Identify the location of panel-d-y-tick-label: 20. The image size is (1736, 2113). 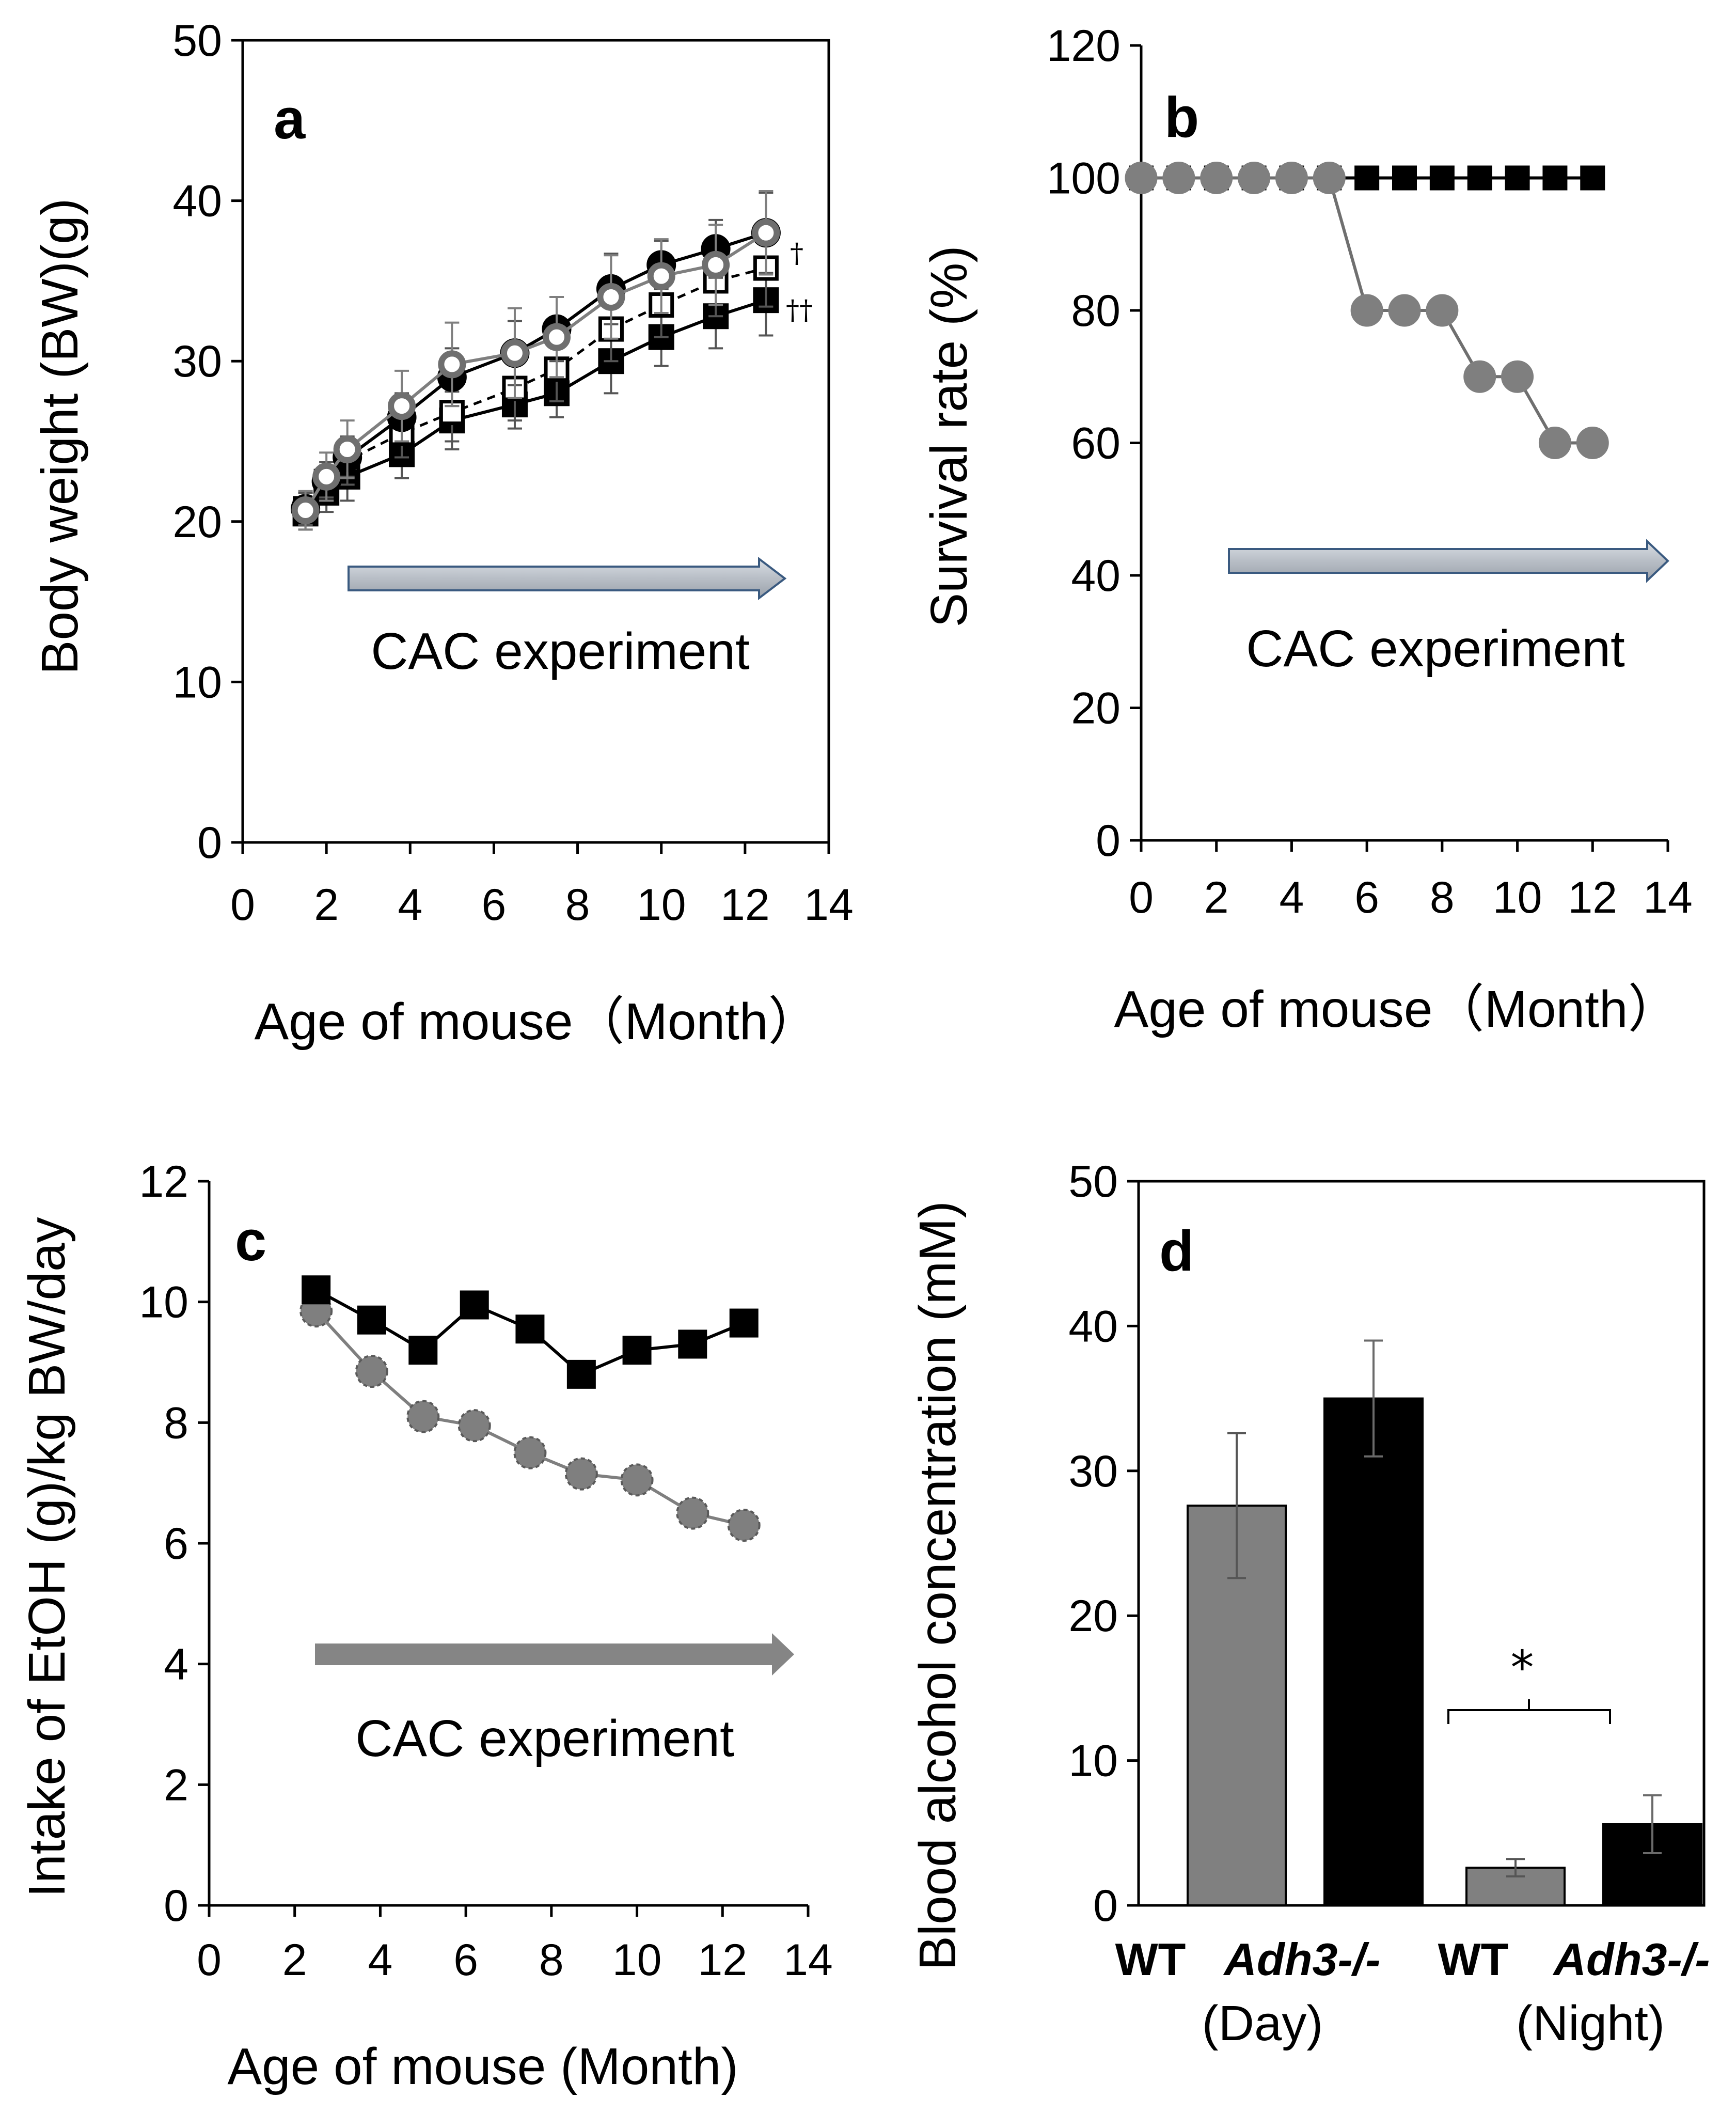
(1093, 1616).